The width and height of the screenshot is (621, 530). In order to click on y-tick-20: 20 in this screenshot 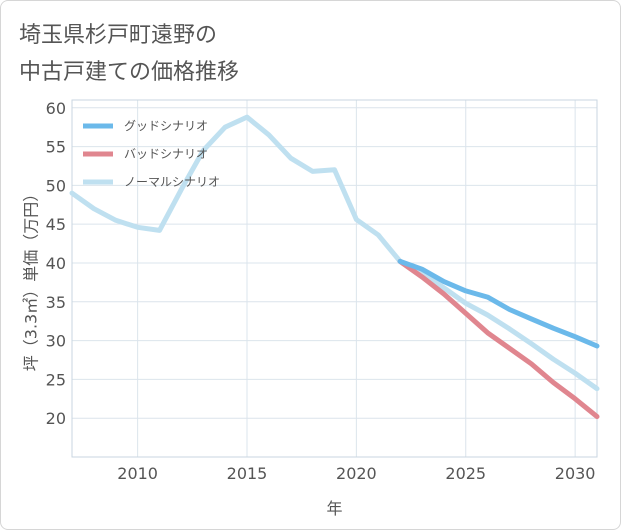, I will do `click(56, 418)`.